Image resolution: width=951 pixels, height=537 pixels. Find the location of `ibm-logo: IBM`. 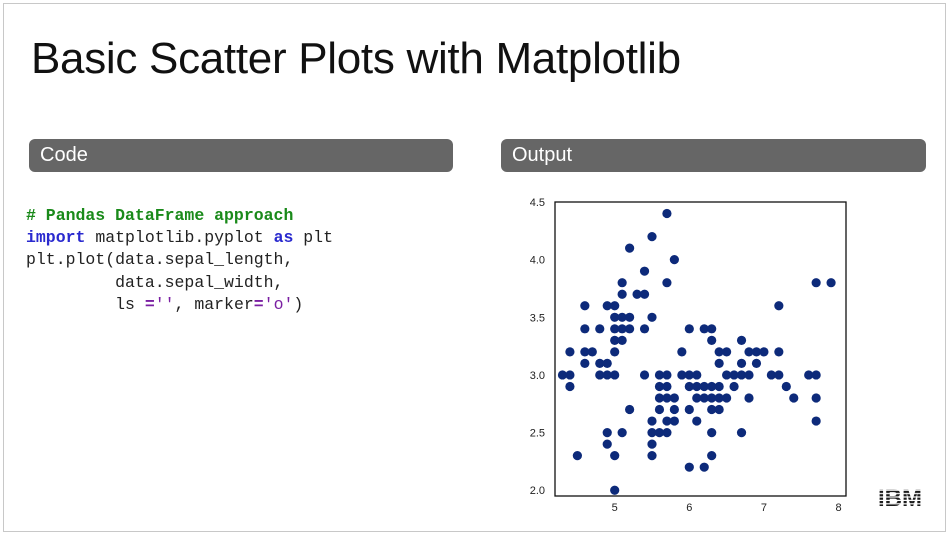

ibm-logo: IBM is located at coordinates (900, 497).